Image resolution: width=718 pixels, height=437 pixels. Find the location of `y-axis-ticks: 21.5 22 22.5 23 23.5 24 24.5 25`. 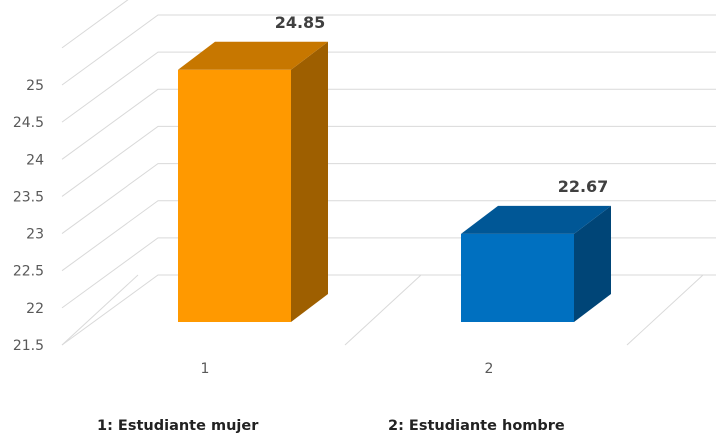

y-axis-ticks: 21.5 22 22.5 23 23.5 24 24.5 25 is located at coordinates (28, 216).